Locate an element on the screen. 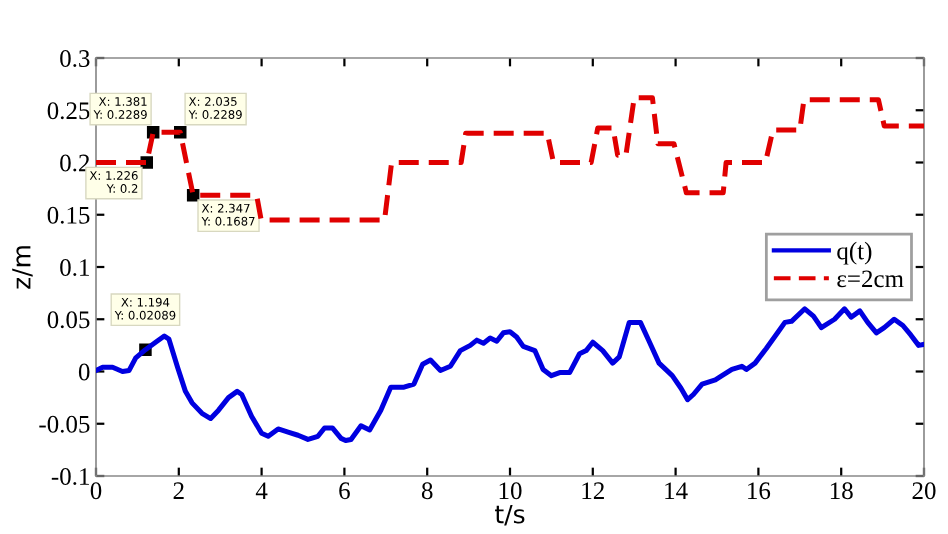  x-tick-label: 10 is located at coordinates (510, 491).